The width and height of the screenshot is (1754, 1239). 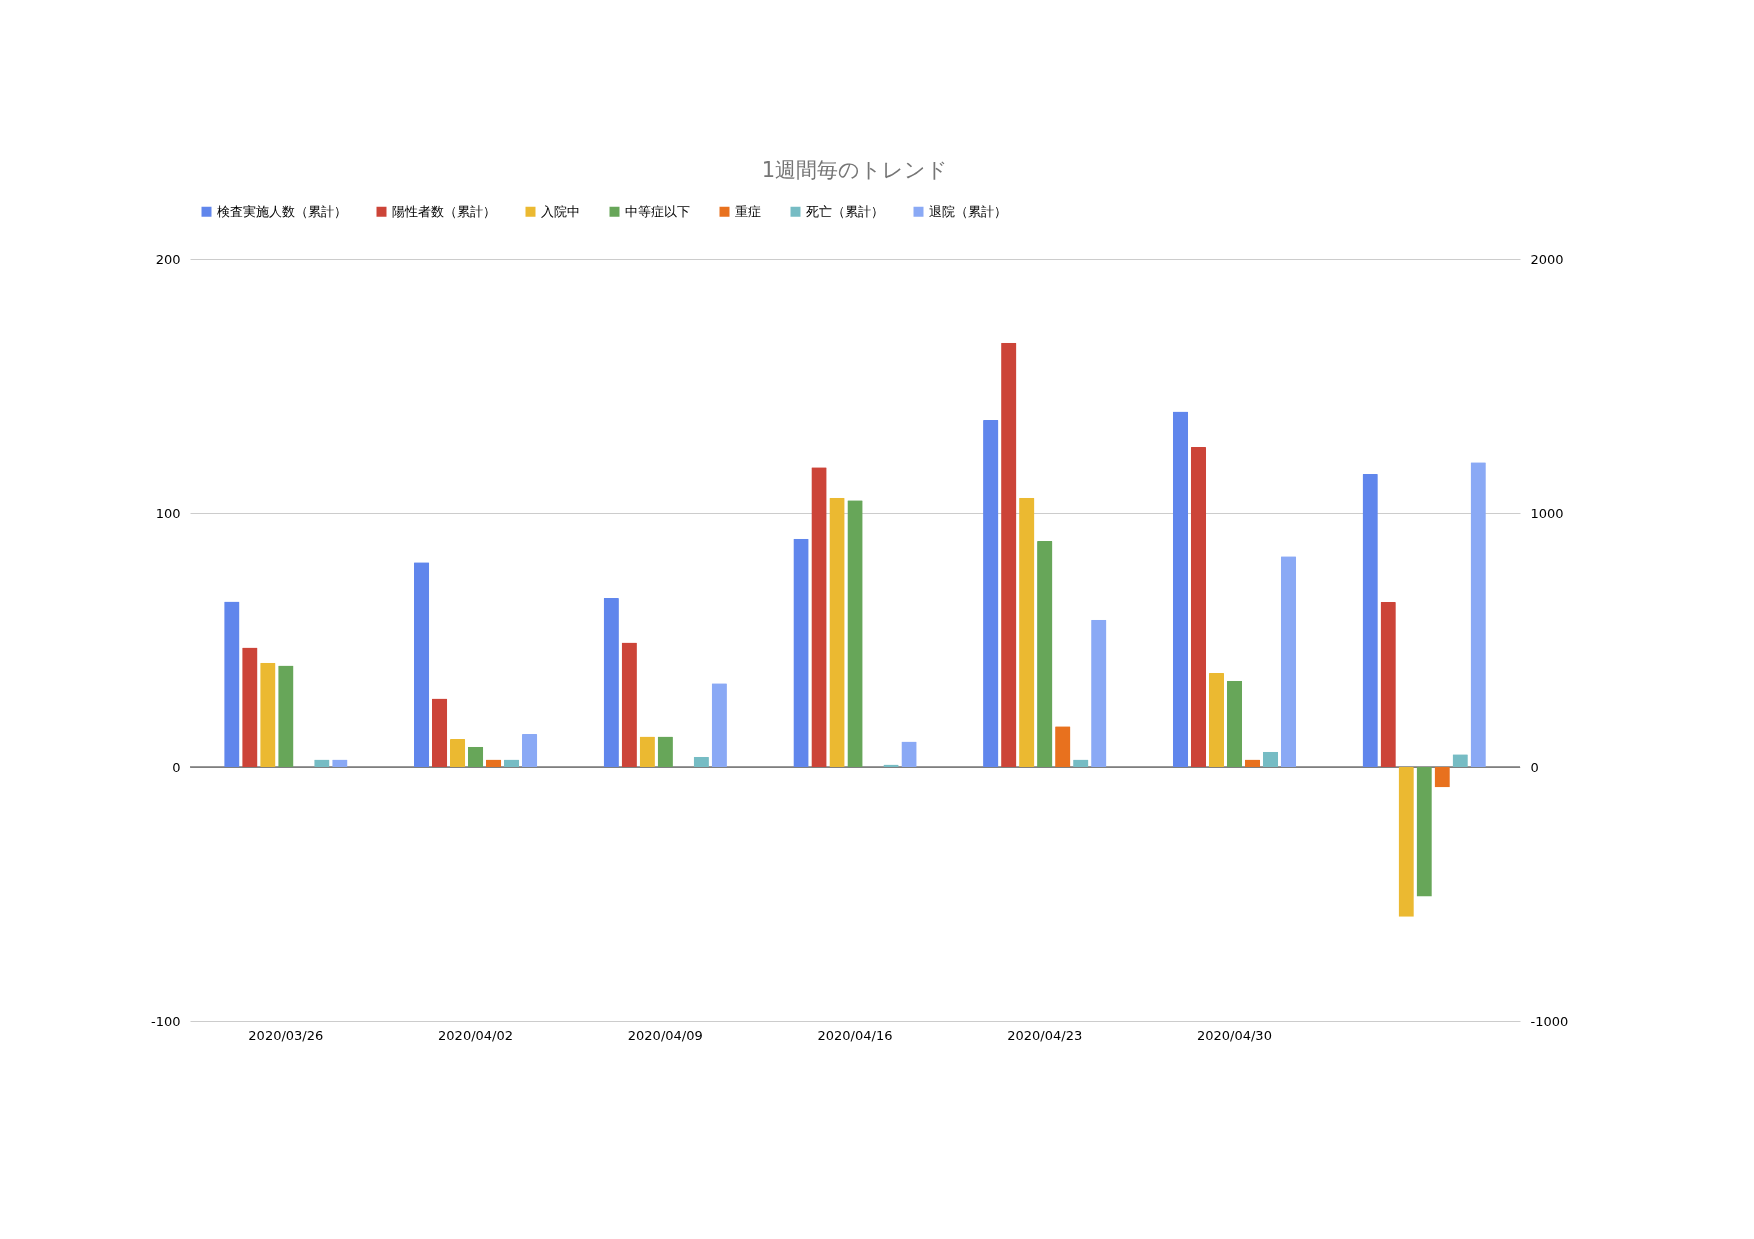 What do you see at coordinates (1045, 1035) in the screenshot?
I see `x-tick-label: 2020/04/23` at bounding box center [1045, 1035].